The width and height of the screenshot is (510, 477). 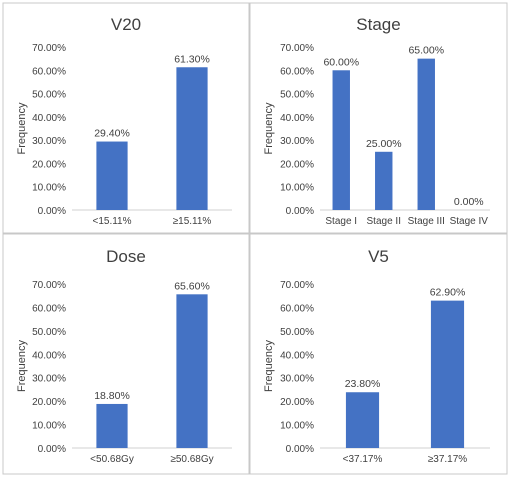 I want to click on bar-value-label: 61.30%, so click(x=192, y=59).